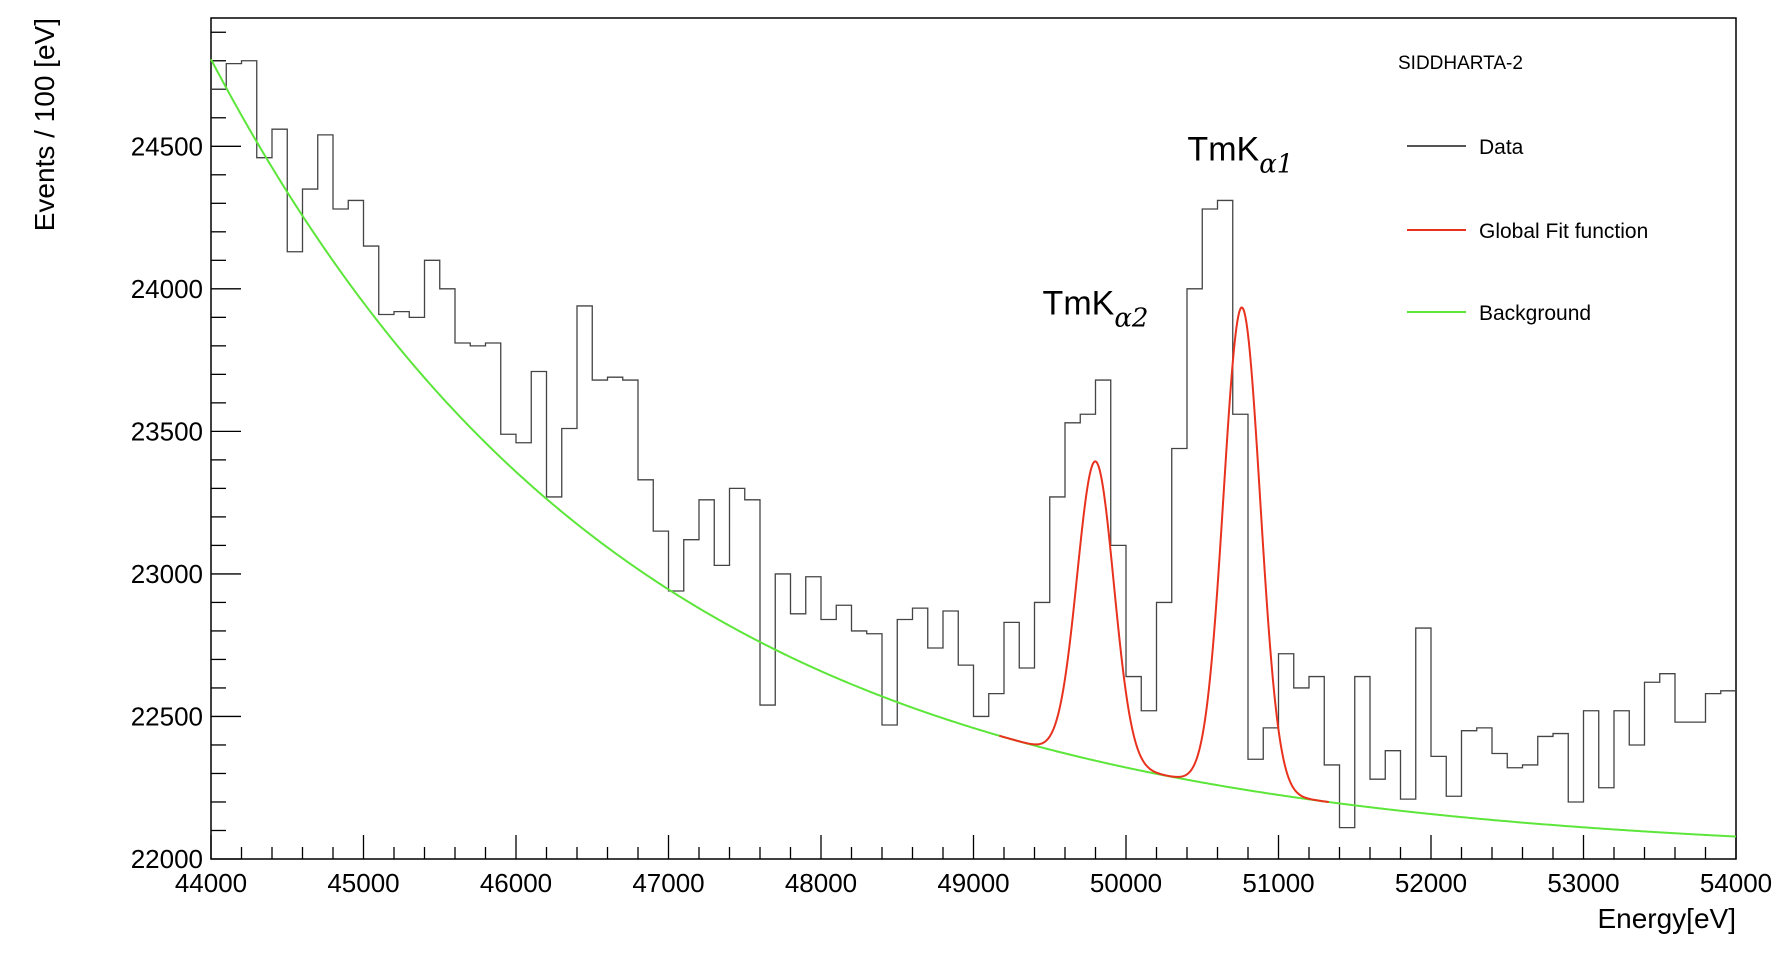 This screenshot has width=1791, height=957. What do you see at coordinates (1278, 883) in the screenshot?
I see `x-tick-label: 51000` at bounding box center [1278, 883].